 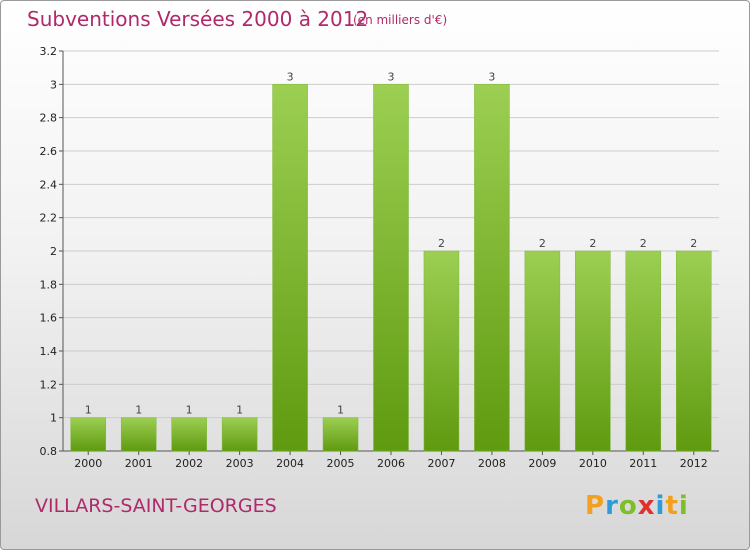 What do you see at coordinates (612, 506) in the screenshot?
I see `logo-letter: r` at bounding box center [612, 506].